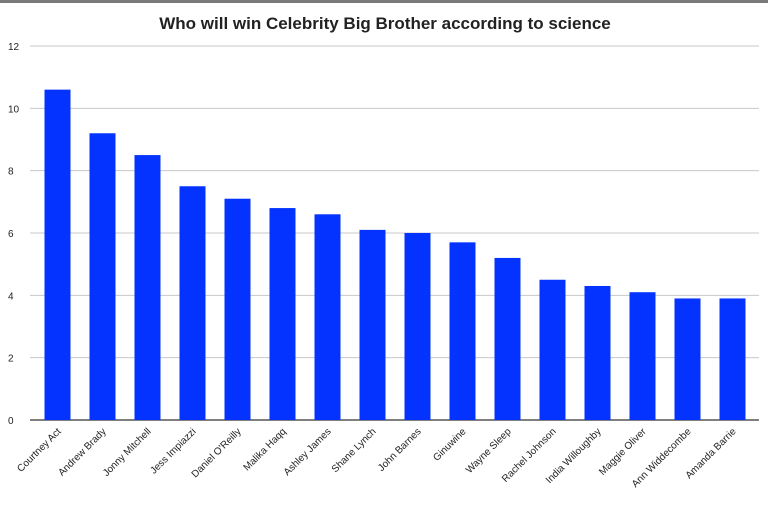  I want to click on x-category-label: Jess Impiazzi, so click(173, 451).